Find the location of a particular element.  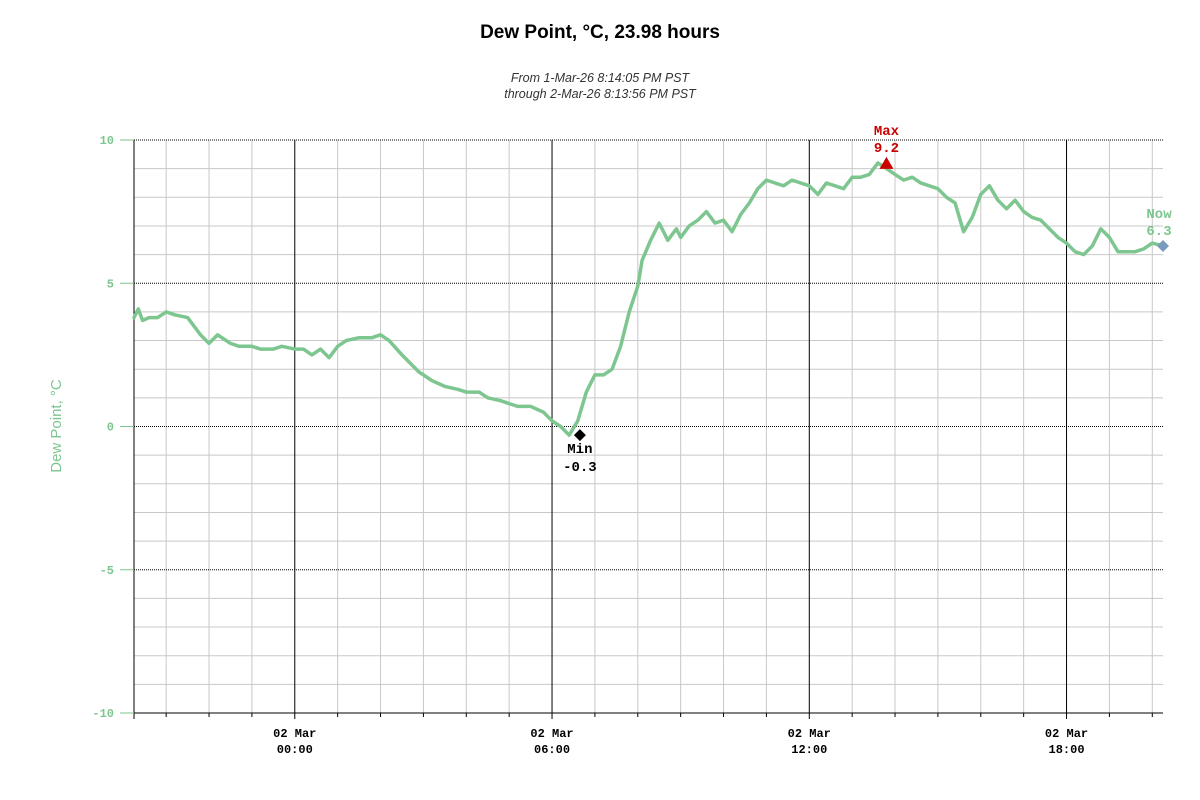

now-value: 6.3 is located at coordinates (1158, 232).